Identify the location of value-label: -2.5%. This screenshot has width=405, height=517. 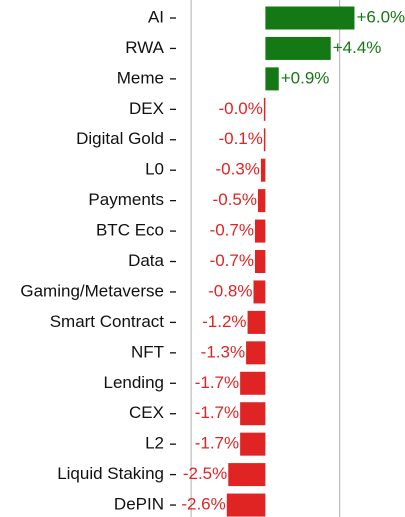
(205, 473).